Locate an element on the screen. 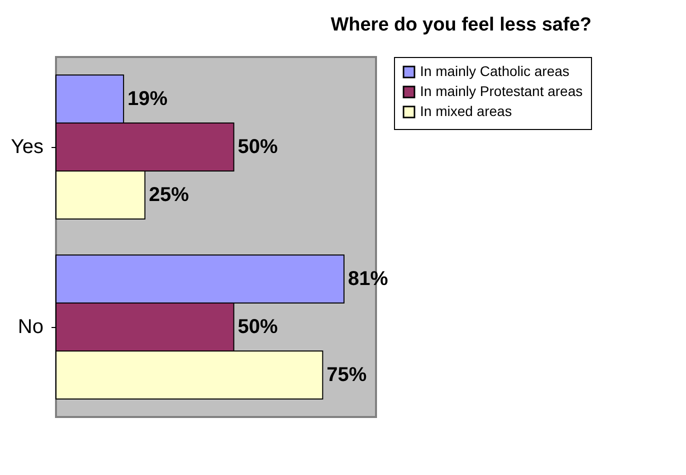  data-label: 19% is located at coordinates (148, 99).